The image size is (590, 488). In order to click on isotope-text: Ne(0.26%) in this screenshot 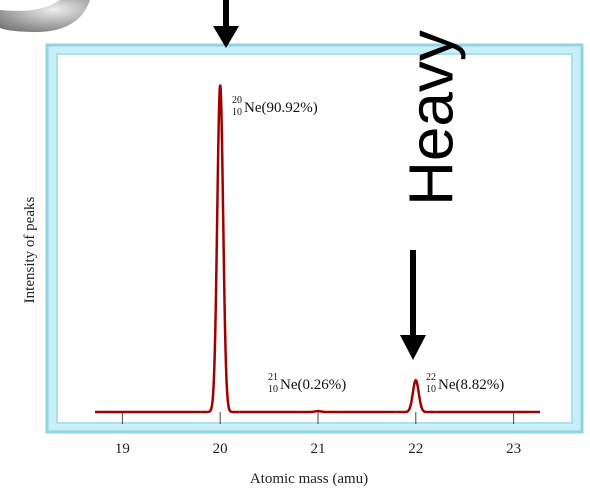, I will do `click(313, 385)`.